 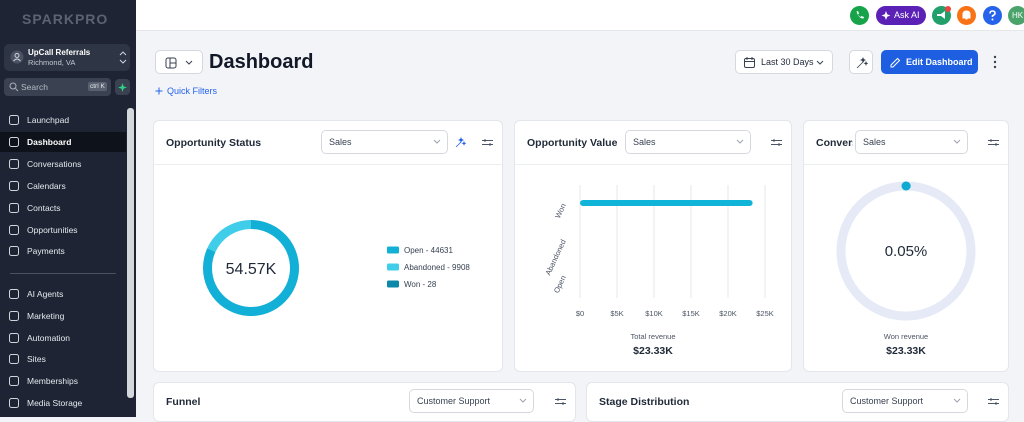 I want to click on top-bar: Ask AI HK, so click(x=580, y=15).